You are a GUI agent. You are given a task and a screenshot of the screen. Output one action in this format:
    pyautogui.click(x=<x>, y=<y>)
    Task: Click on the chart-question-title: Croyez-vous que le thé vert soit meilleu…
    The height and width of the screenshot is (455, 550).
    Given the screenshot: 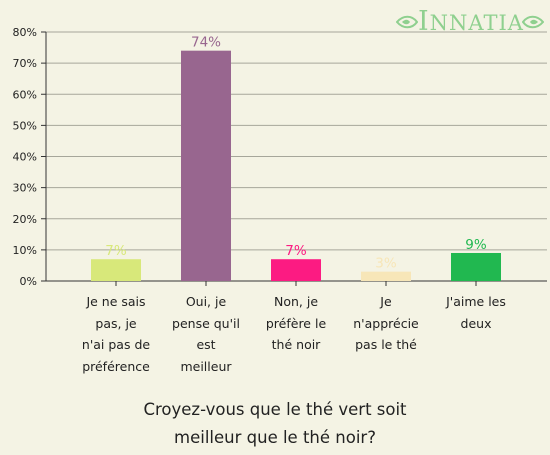 What is the action you would take?
    pyautogui.click(x=275, y=424)
    